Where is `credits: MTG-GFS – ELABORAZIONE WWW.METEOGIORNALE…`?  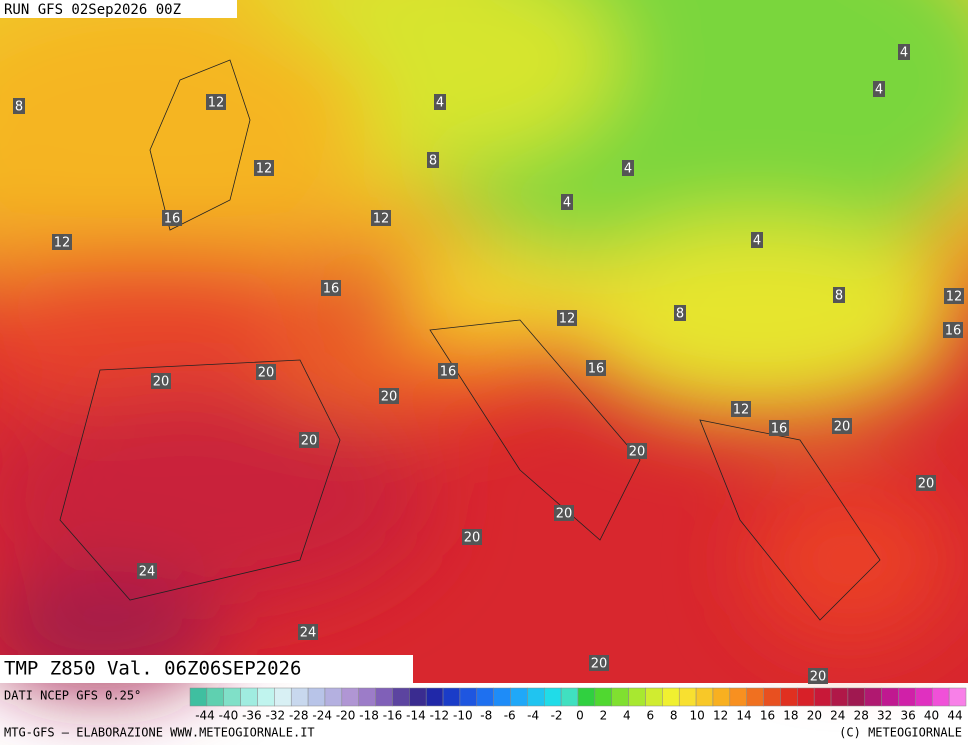
credits: MTG-GFS – ELABORAZIONE WWW.METEOGIORNALE… is located at coordinates (159, 733).